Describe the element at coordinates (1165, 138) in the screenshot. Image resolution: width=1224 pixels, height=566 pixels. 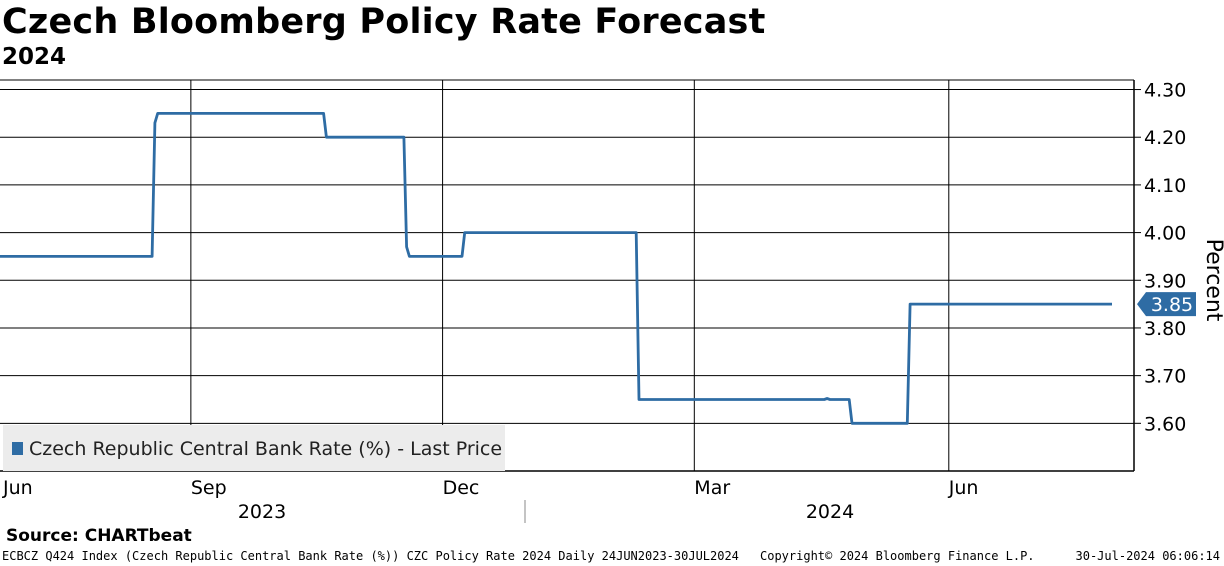
I see `y-tick-label: 4.20` at that location.